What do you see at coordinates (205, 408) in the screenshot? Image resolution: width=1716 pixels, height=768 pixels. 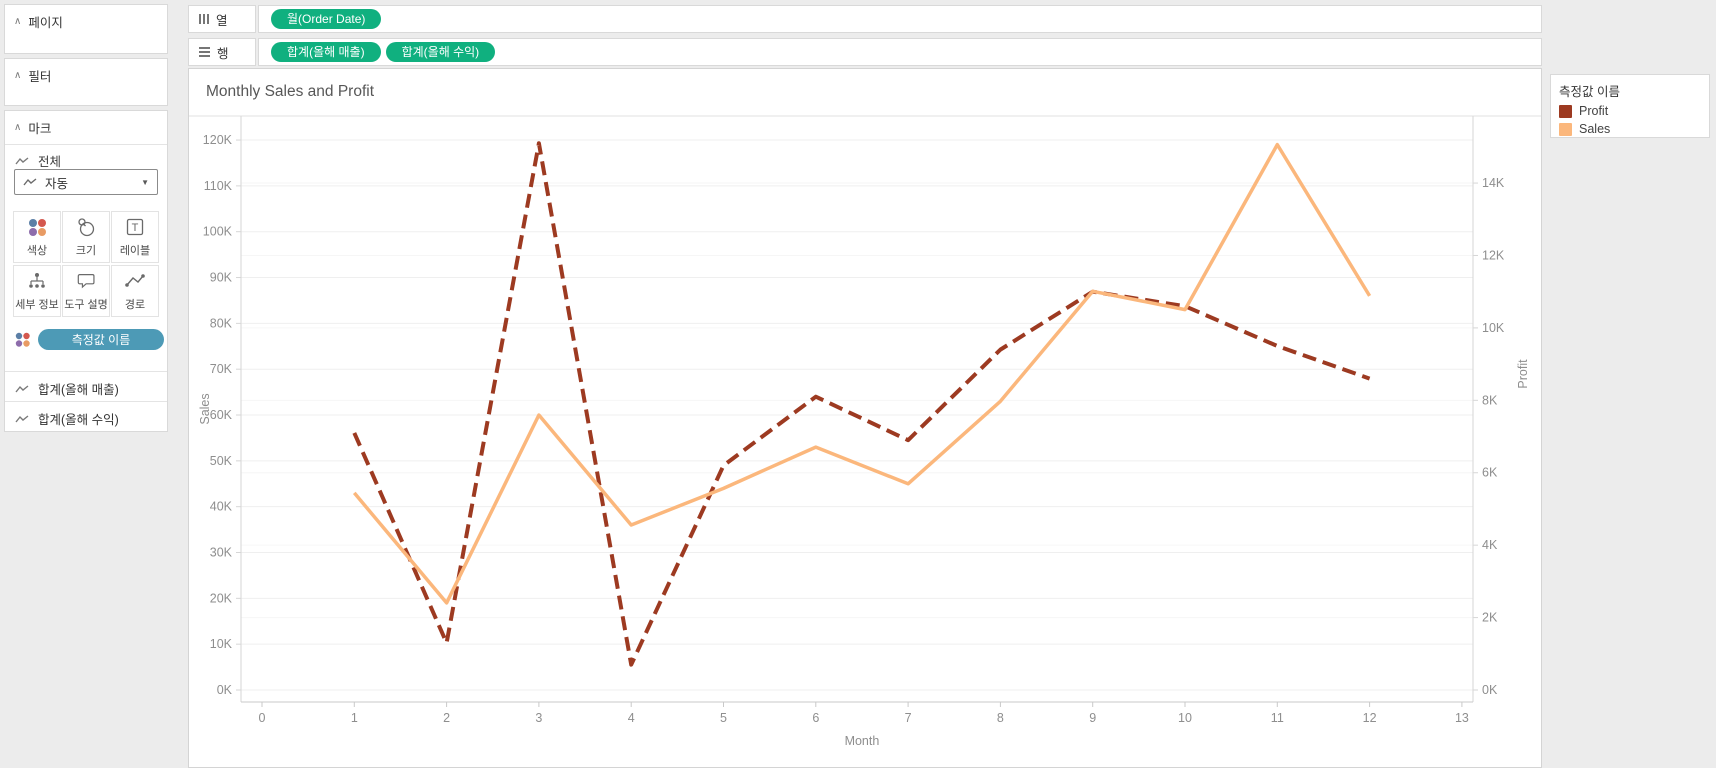 I see `svg-text: Sales` at bounding box center [205, 408].